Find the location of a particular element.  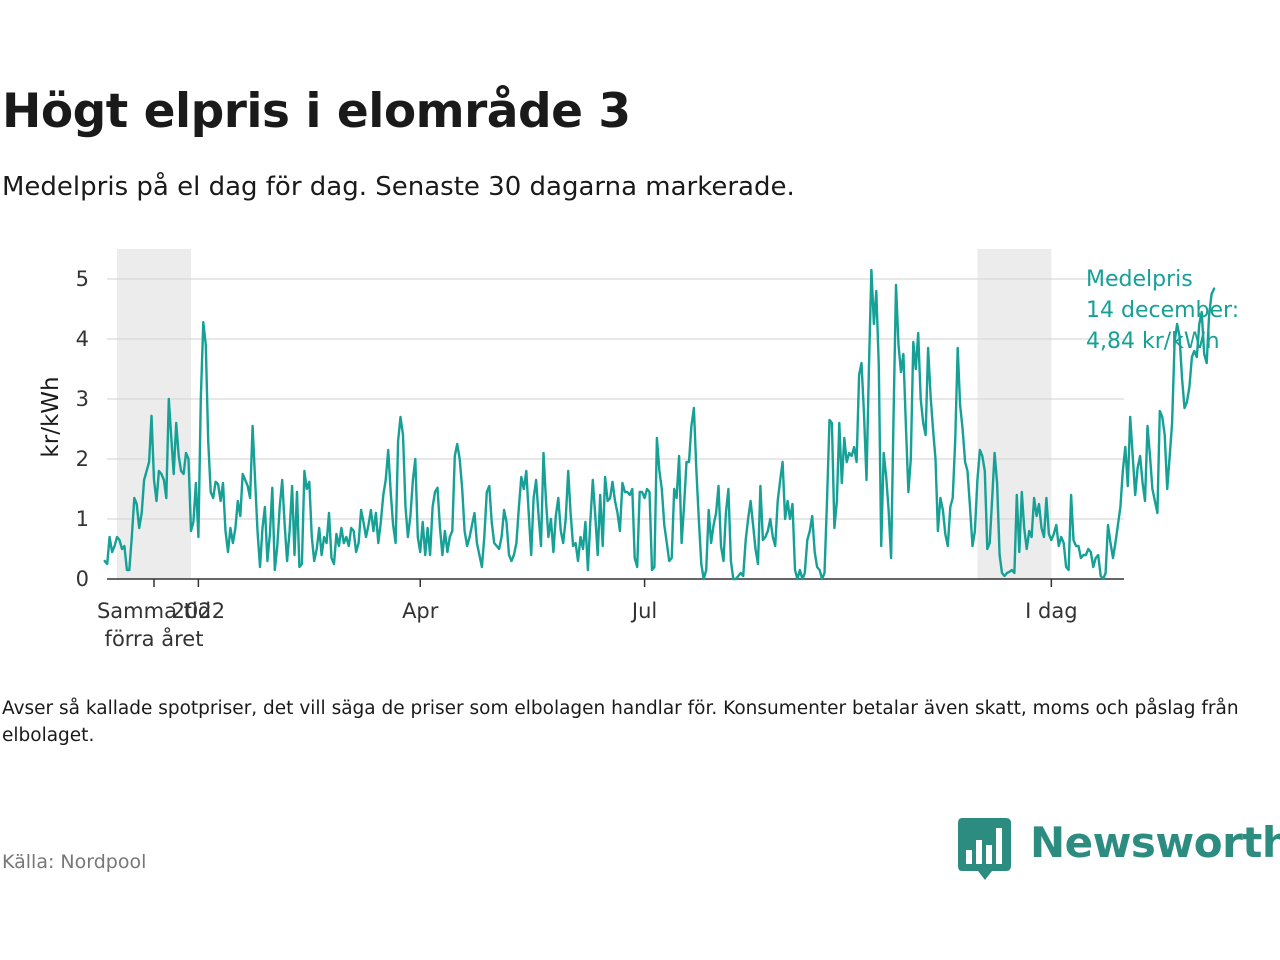

y-tick-label-5: 5 is located at coordinates (82, 279).